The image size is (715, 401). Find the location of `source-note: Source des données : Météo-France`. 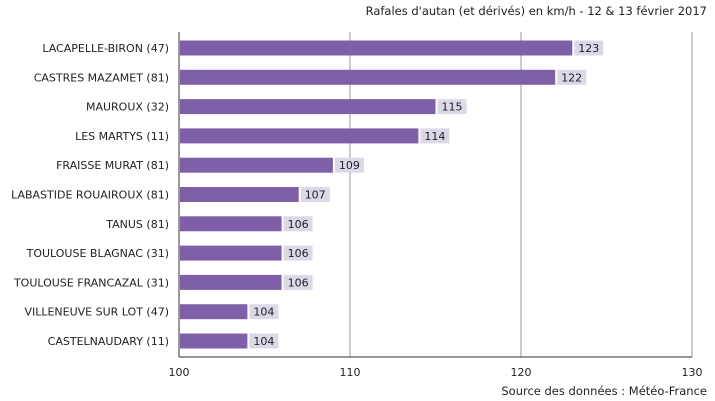

source-note: Source des données : Météo-France is located at coordinates (604, 391).